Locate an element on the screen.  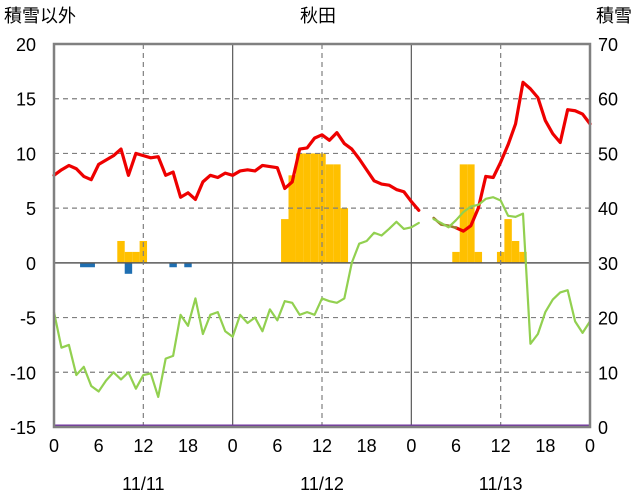
left-tick-label: 15 is located at coordinates (26, 100).